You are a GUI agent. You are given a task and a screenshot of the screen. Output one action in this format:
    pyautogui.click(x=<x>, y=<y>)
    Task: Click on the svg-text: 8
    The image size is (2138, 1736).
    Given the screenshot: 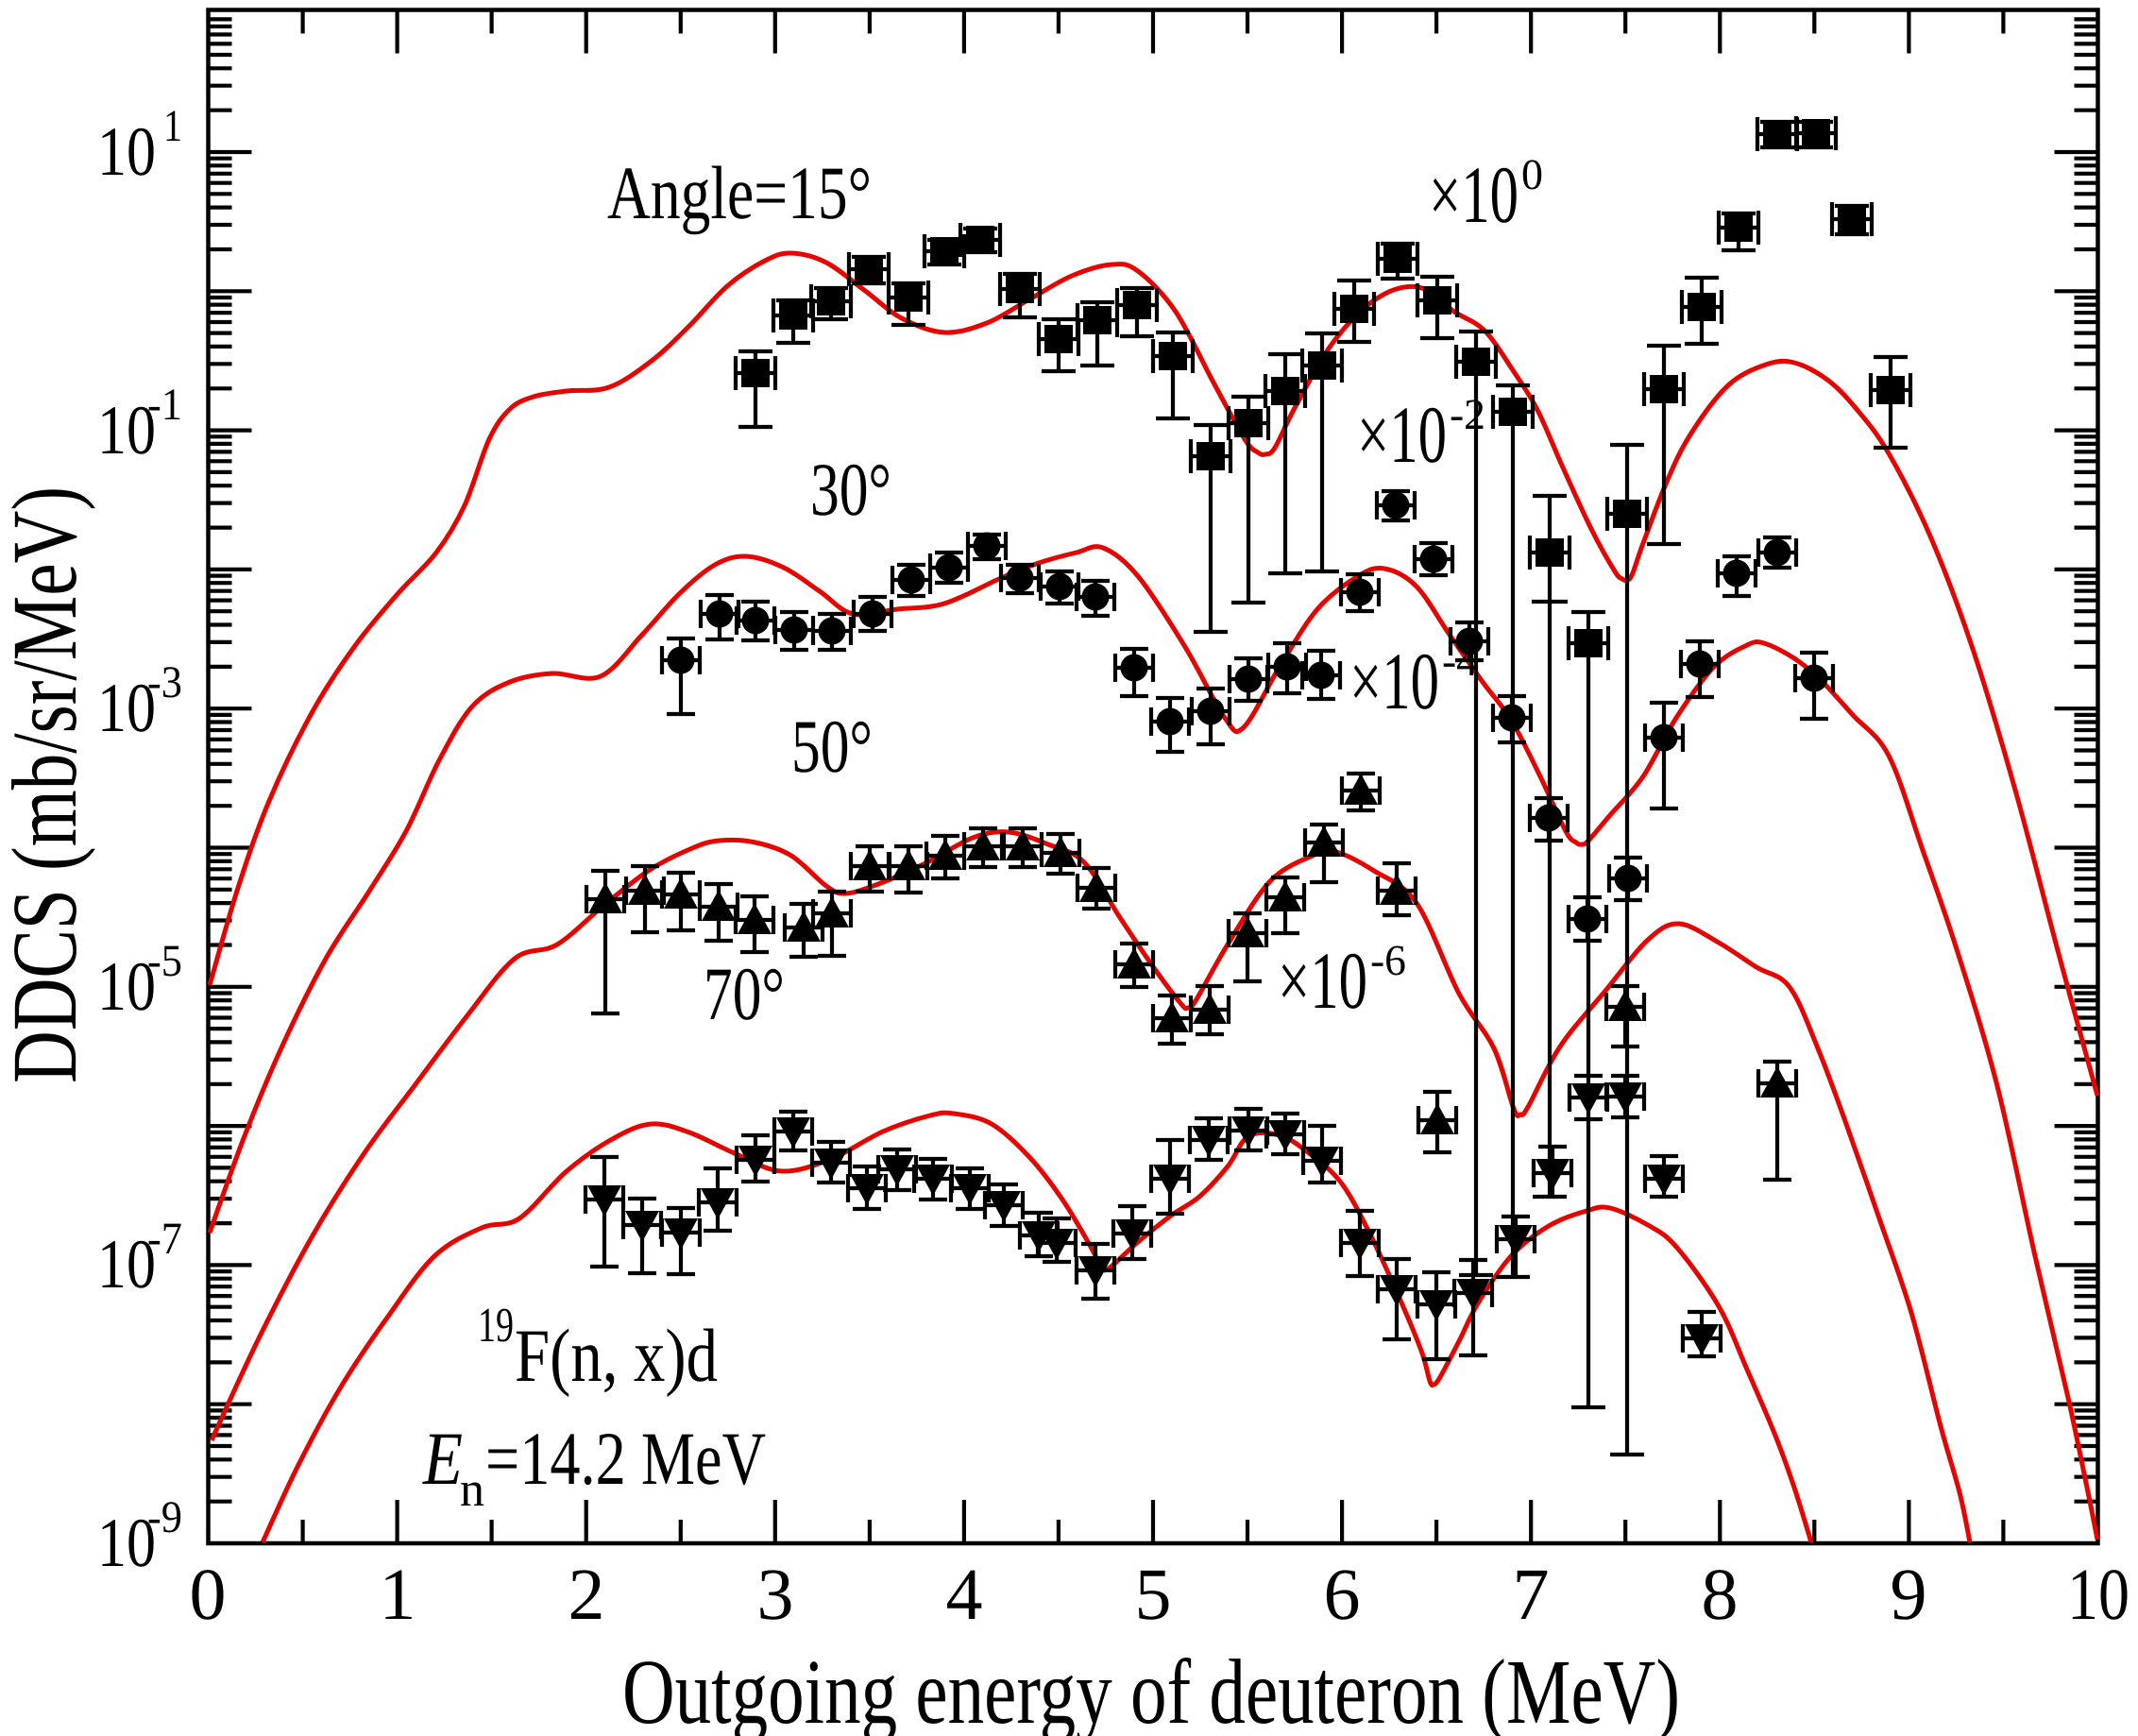 What is the action you would take?
    pyautogui.click(x=1721, y=1594)
    